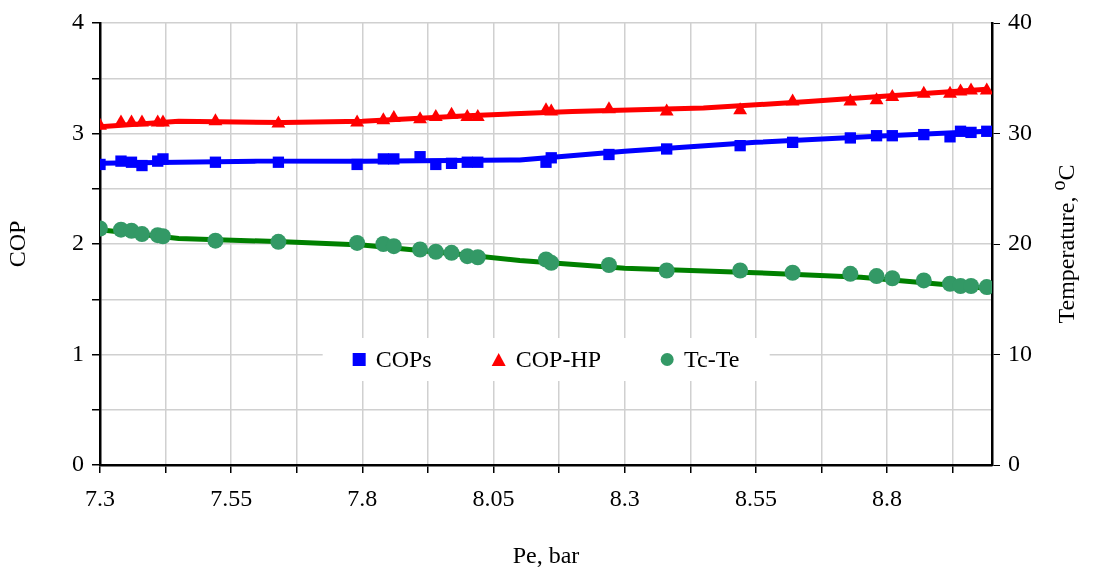  Describe the element at coordinates (16, 244) in the screenshot. I see `y-axis-title: COP` at that location.